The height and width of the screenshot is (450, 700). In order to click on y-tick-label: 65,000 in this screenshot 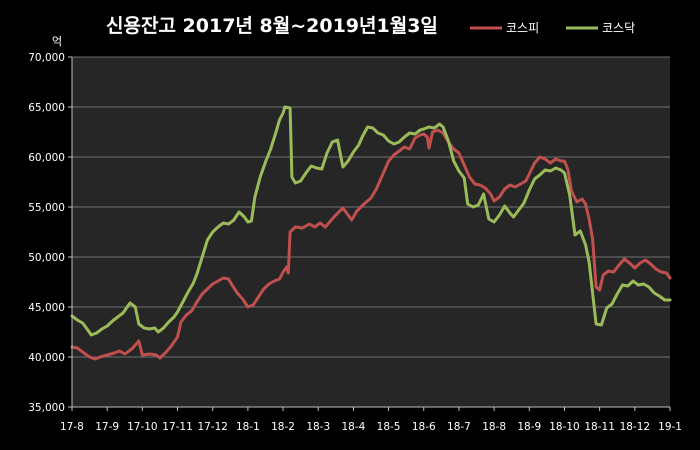, I will do `click(46, 108)`.